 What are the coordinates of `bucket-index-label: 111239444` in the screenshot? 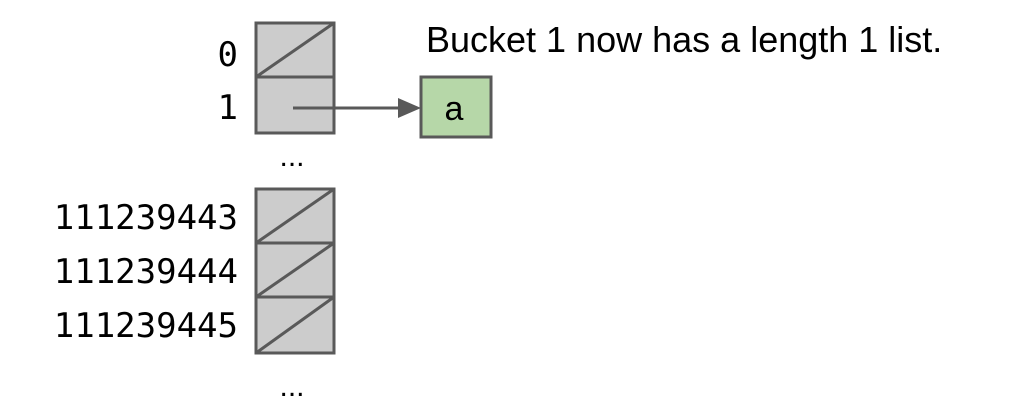 It's located at (146, 272).